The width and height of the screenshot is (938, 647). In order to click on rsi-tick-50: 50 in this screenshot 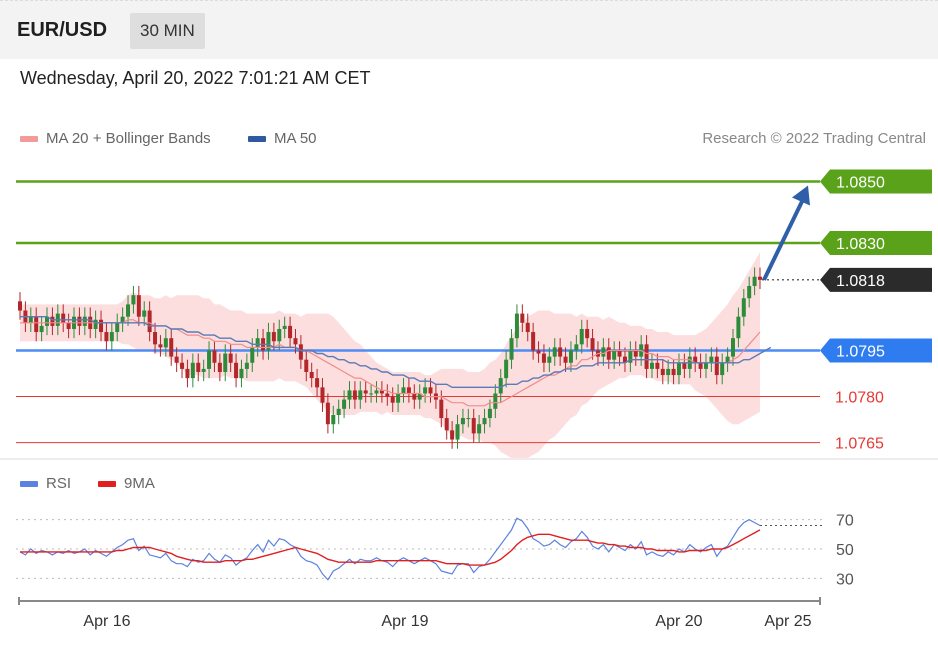, I will do `click(845, 550)`.